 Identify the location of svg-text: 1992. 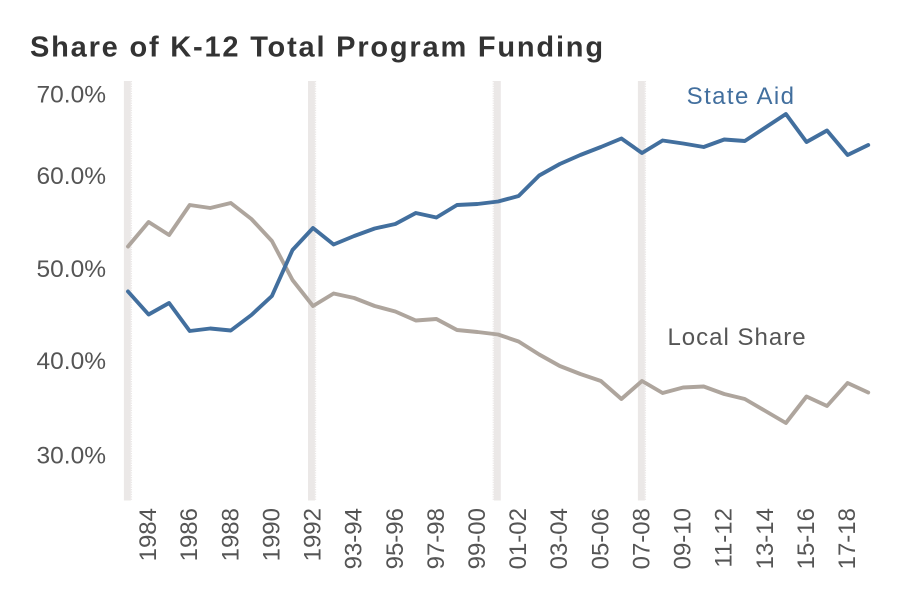
(313, 534).